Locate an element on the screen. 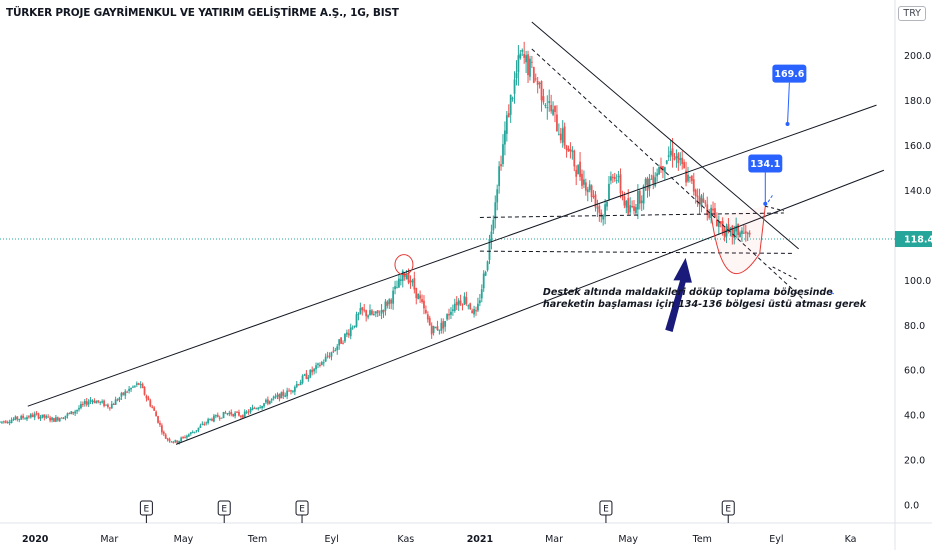 Image resolution: width=932 pixels, height=554 pixels. last-price-value: 118.4 is located at coordinates (918, 240).